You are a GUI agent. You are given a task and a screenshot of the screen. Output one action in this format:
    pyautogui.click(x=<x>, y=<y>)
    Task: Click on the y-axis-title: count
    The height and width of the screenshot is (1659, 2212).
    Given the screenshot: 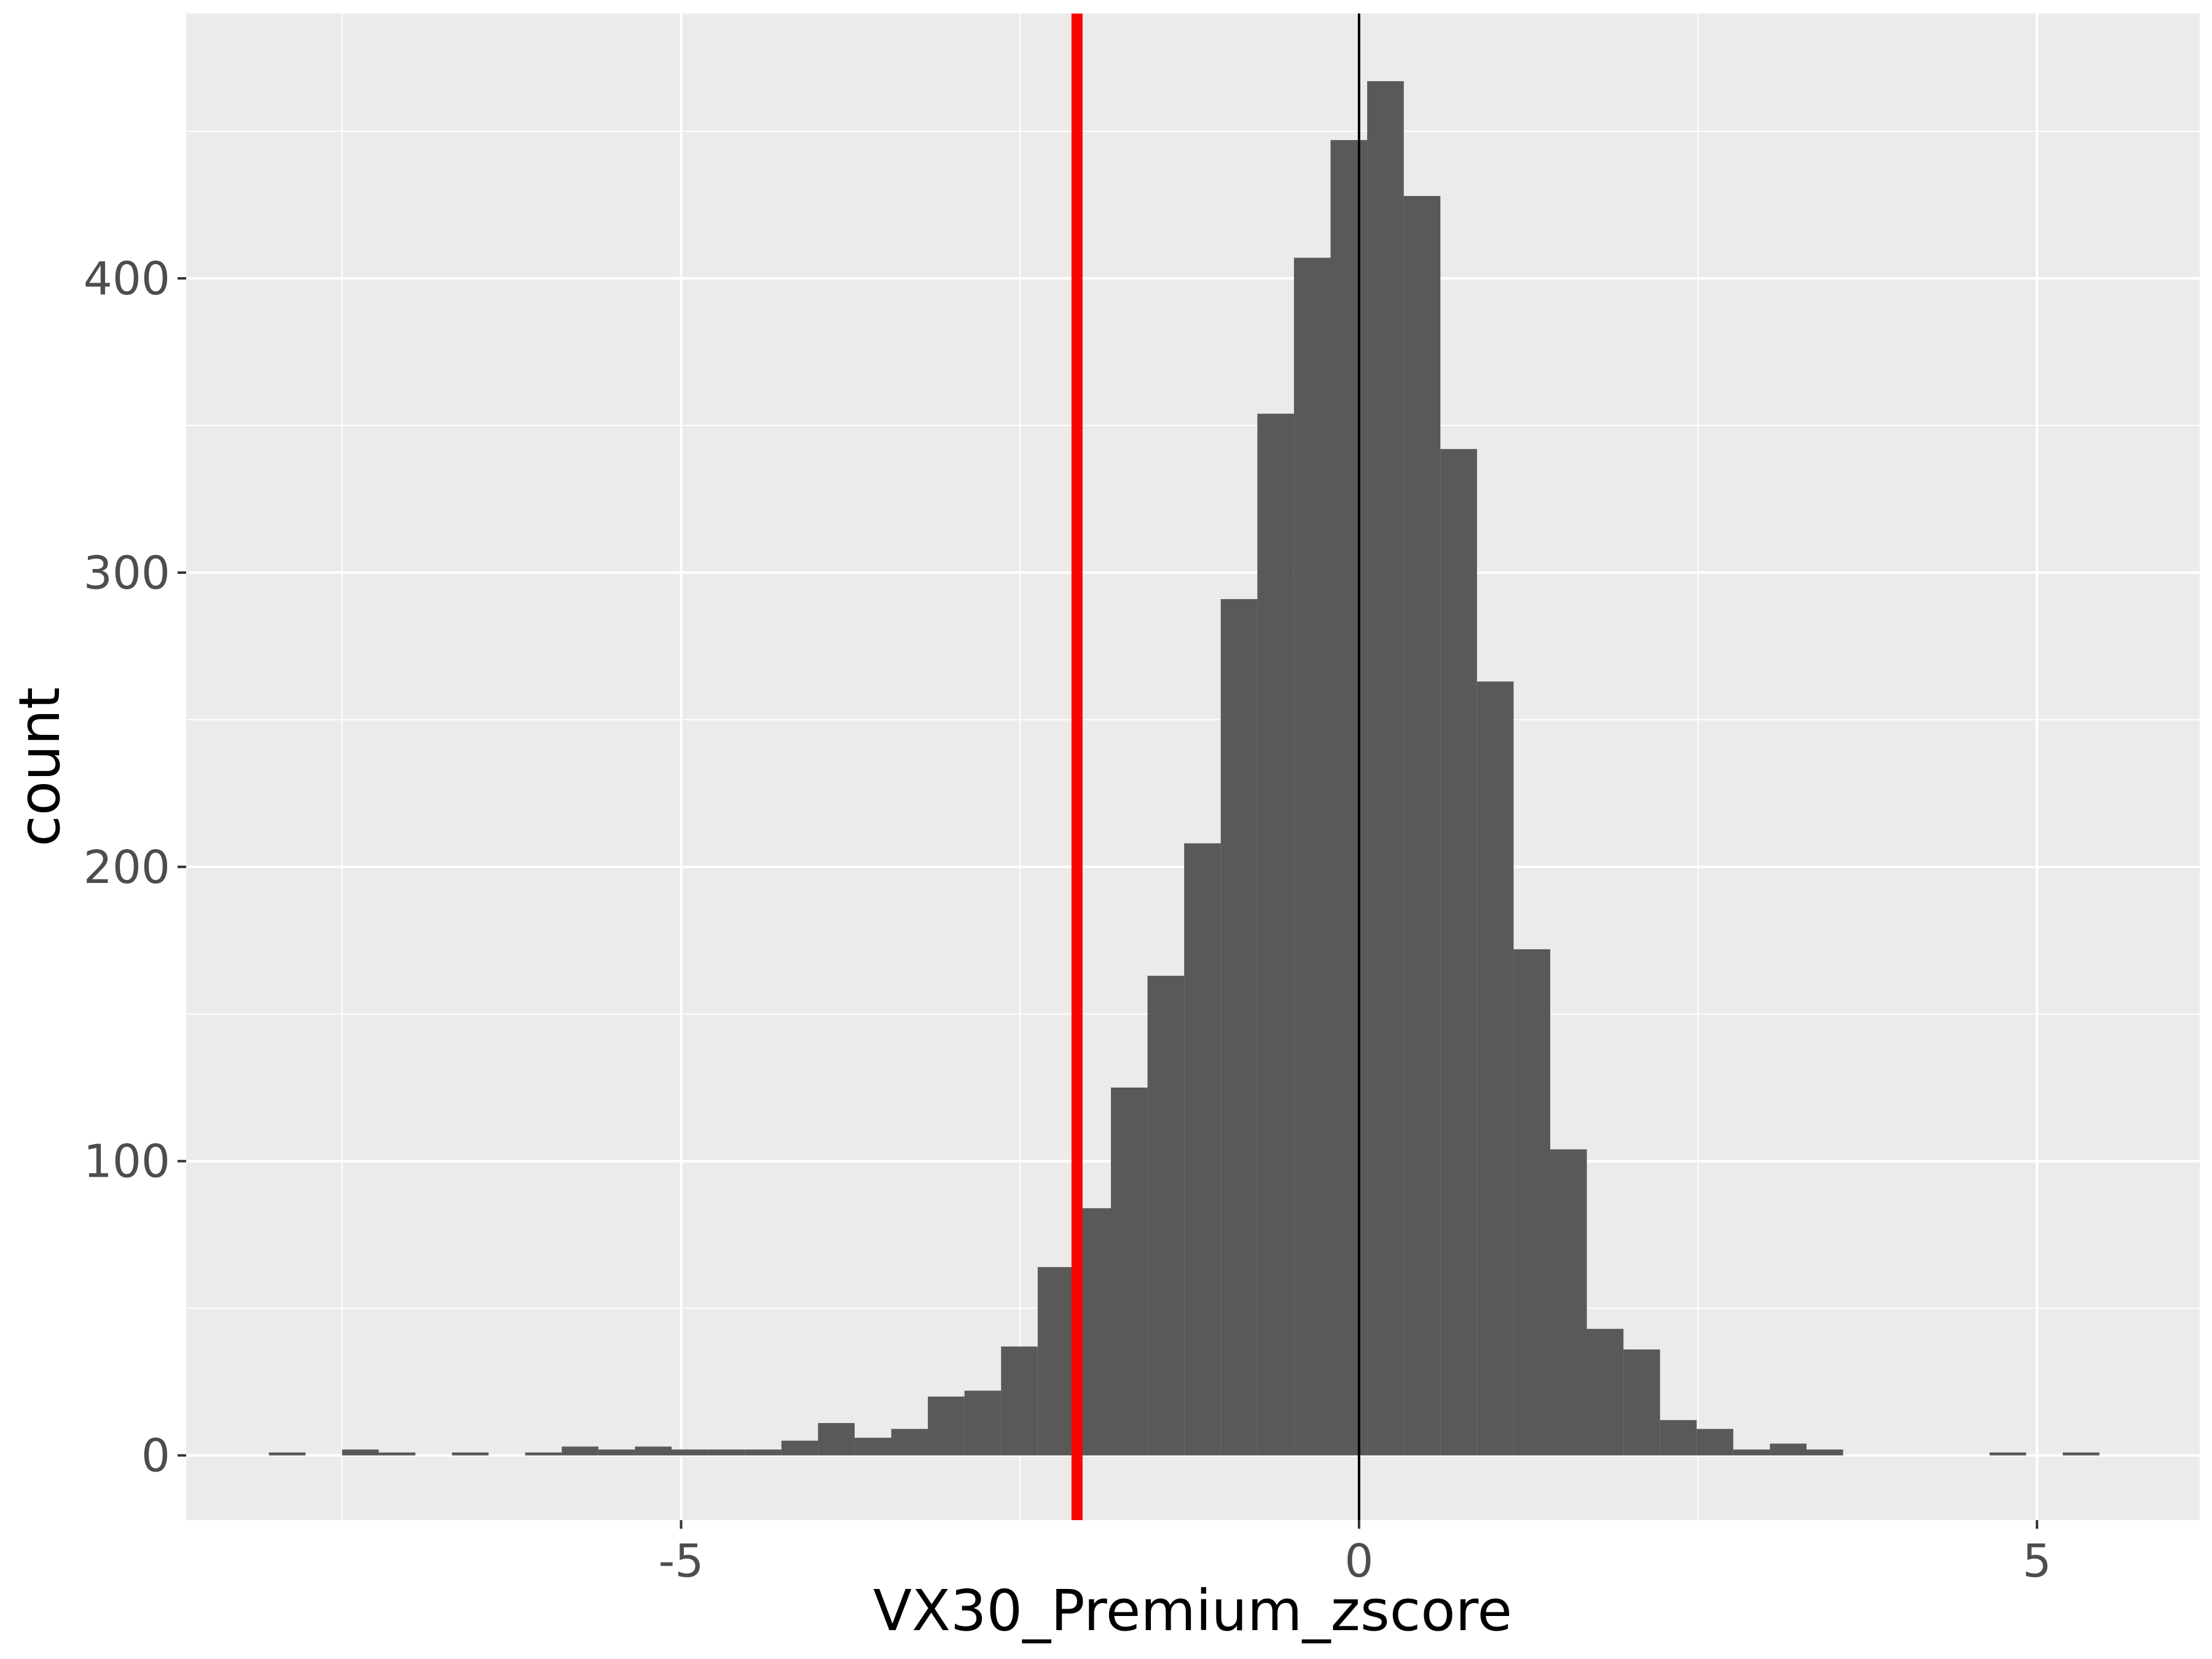 What is the action you would take?
    pyautogui.click(x=40, y=767)
    